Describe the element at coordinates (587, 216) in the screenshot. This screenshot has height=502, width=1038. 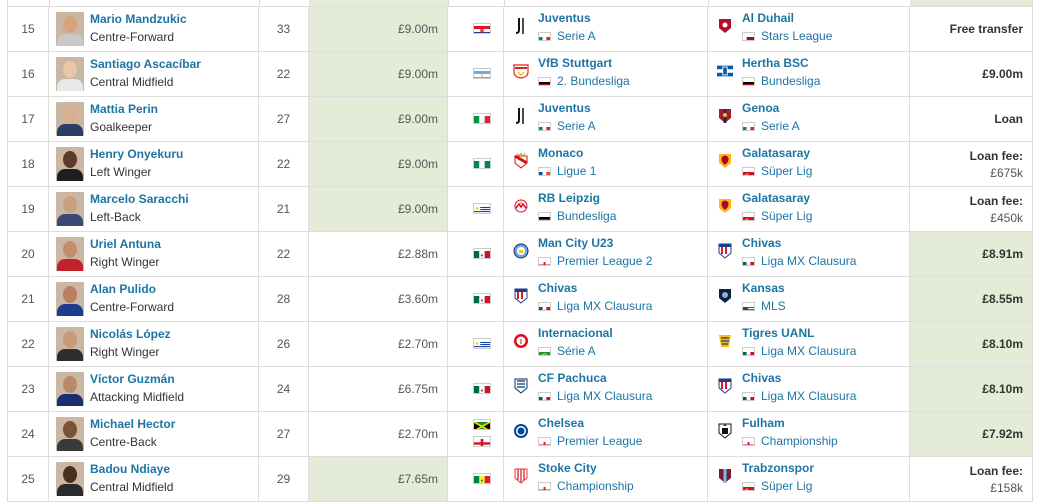
I see `left-league-link: Bundesliga` at that location.